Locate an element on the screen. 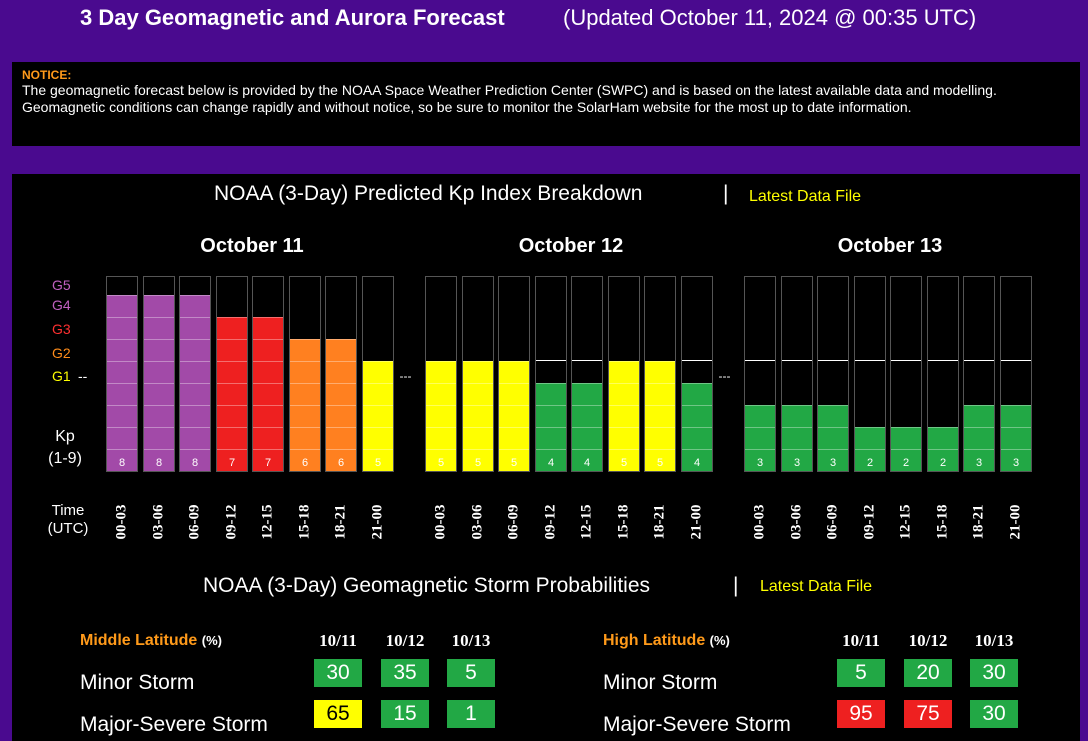  probability-cell: 65 is located at coordinates (338, 714).